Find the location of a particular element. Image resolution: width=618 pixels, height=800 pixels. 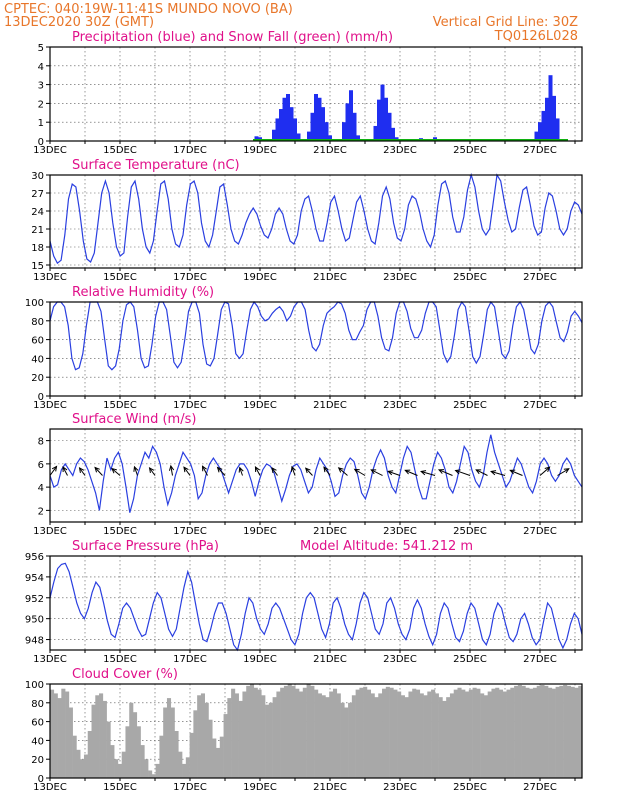

humidity-date-label: 25DEC is located at coordinates (470, 405).